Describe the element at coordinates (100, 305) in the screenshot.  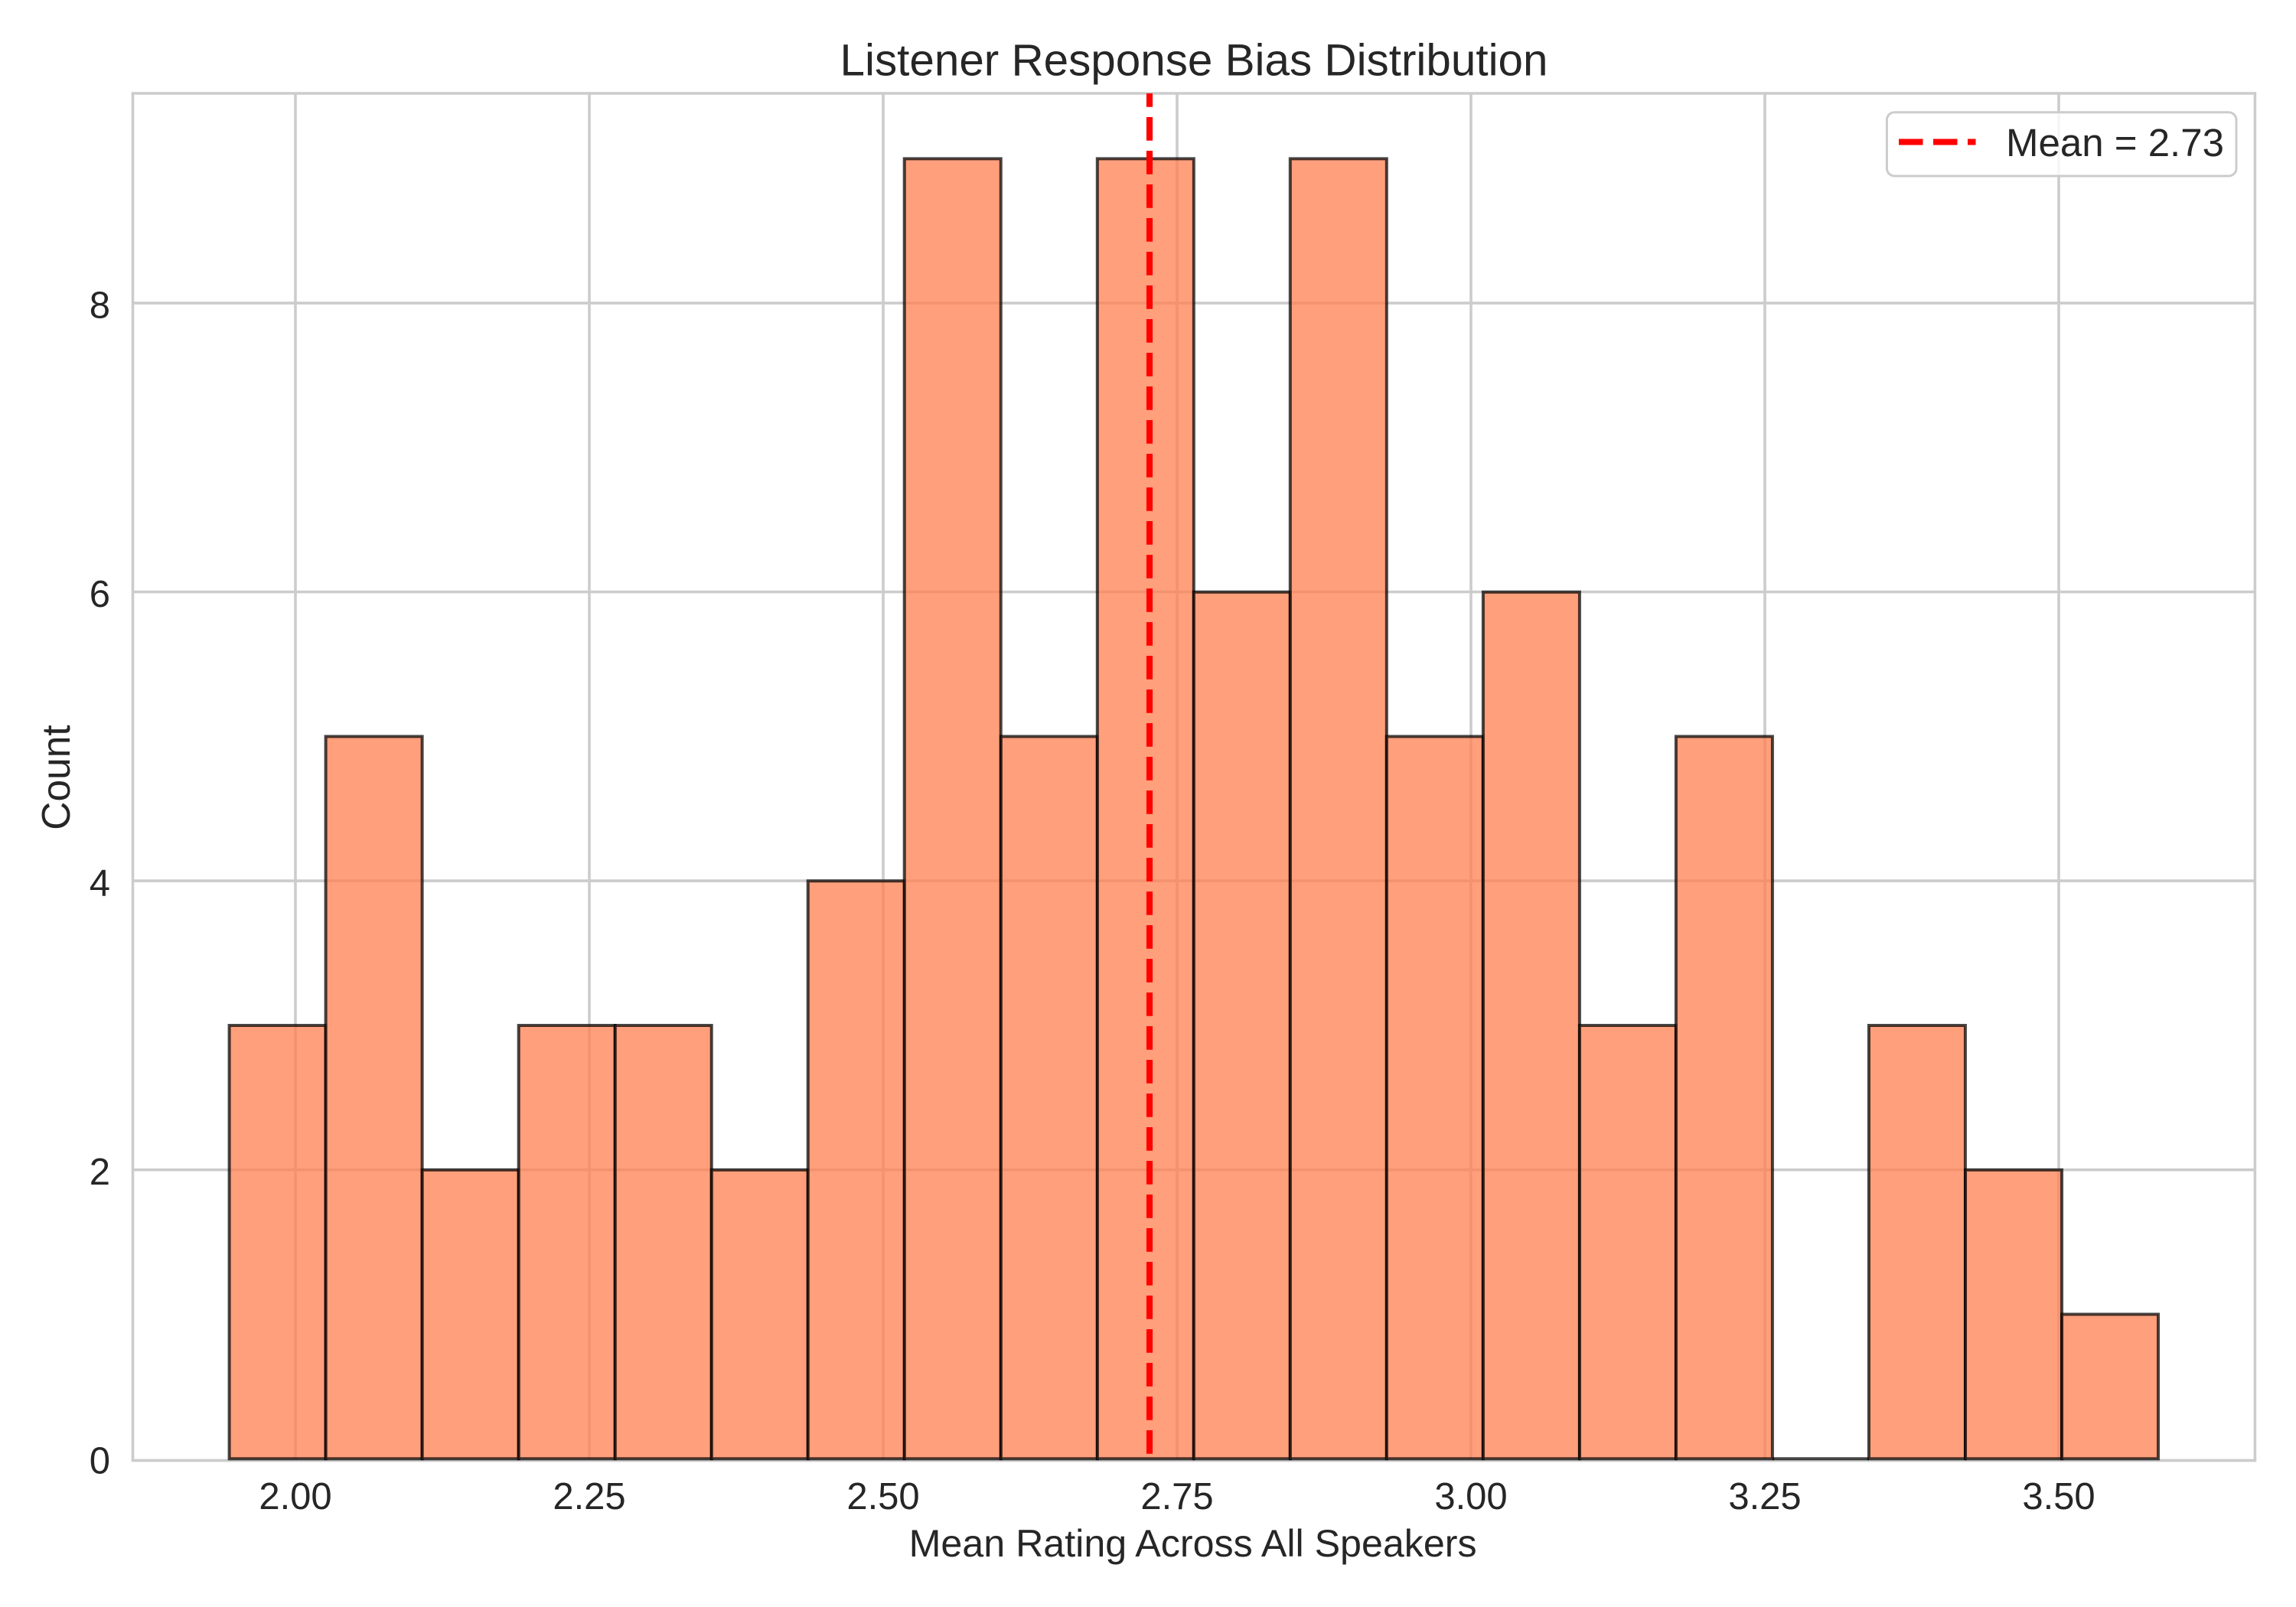
I see `svg-text: 8` at that location.